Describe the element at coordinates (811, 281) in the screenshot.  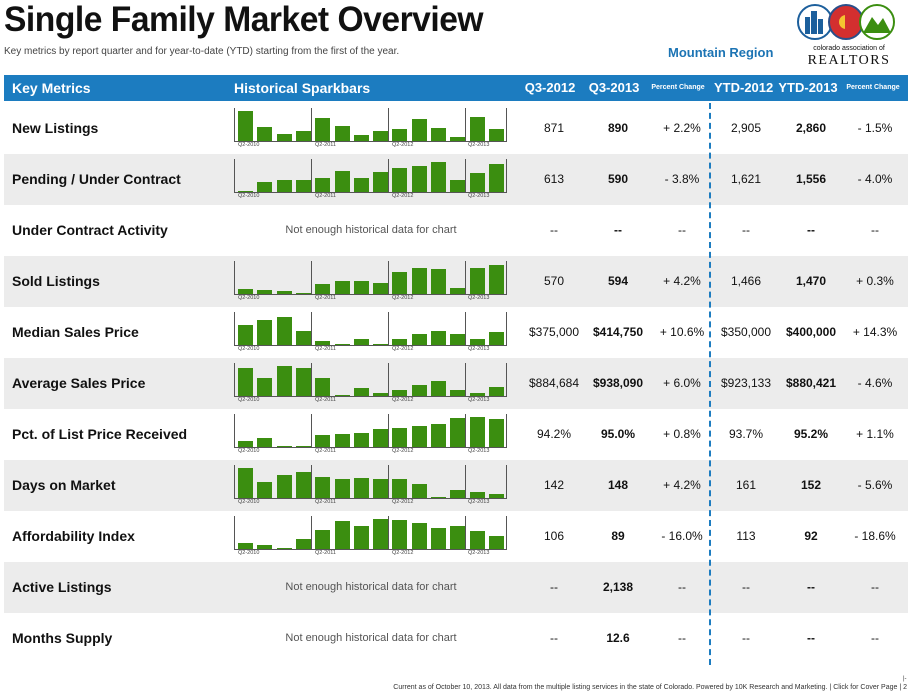
I see `ytd-curr-value: 1,470` at that location.